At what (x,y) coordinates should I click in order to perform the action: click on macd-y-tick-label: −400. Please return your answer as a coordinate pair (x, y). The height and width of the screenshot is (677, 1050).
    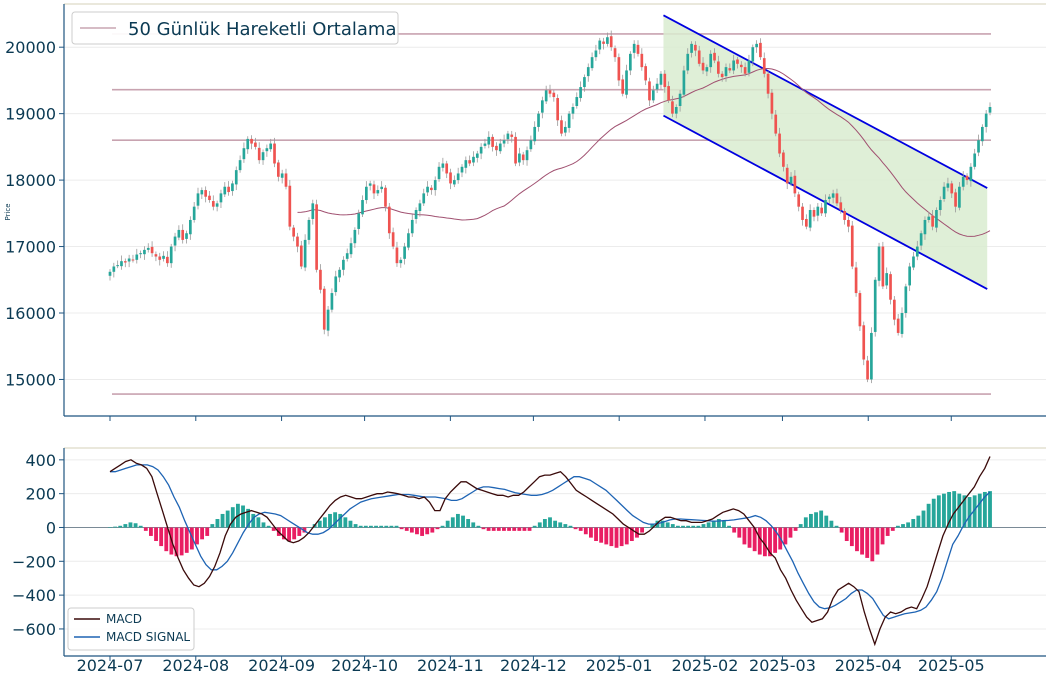
    Looking at the image, I should click on (34, 595).